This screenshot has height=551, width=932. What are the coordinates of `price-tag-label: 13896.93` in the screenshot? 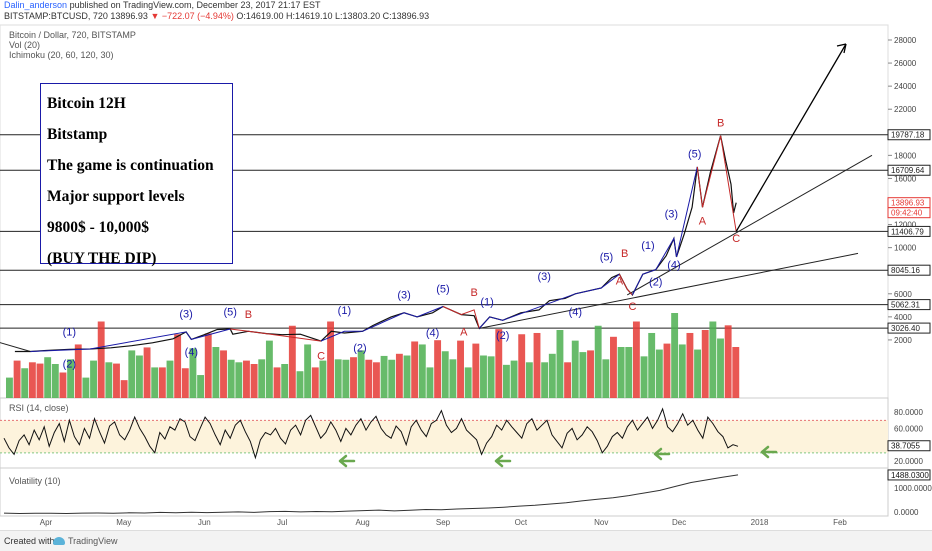 It's located at (908, 203).